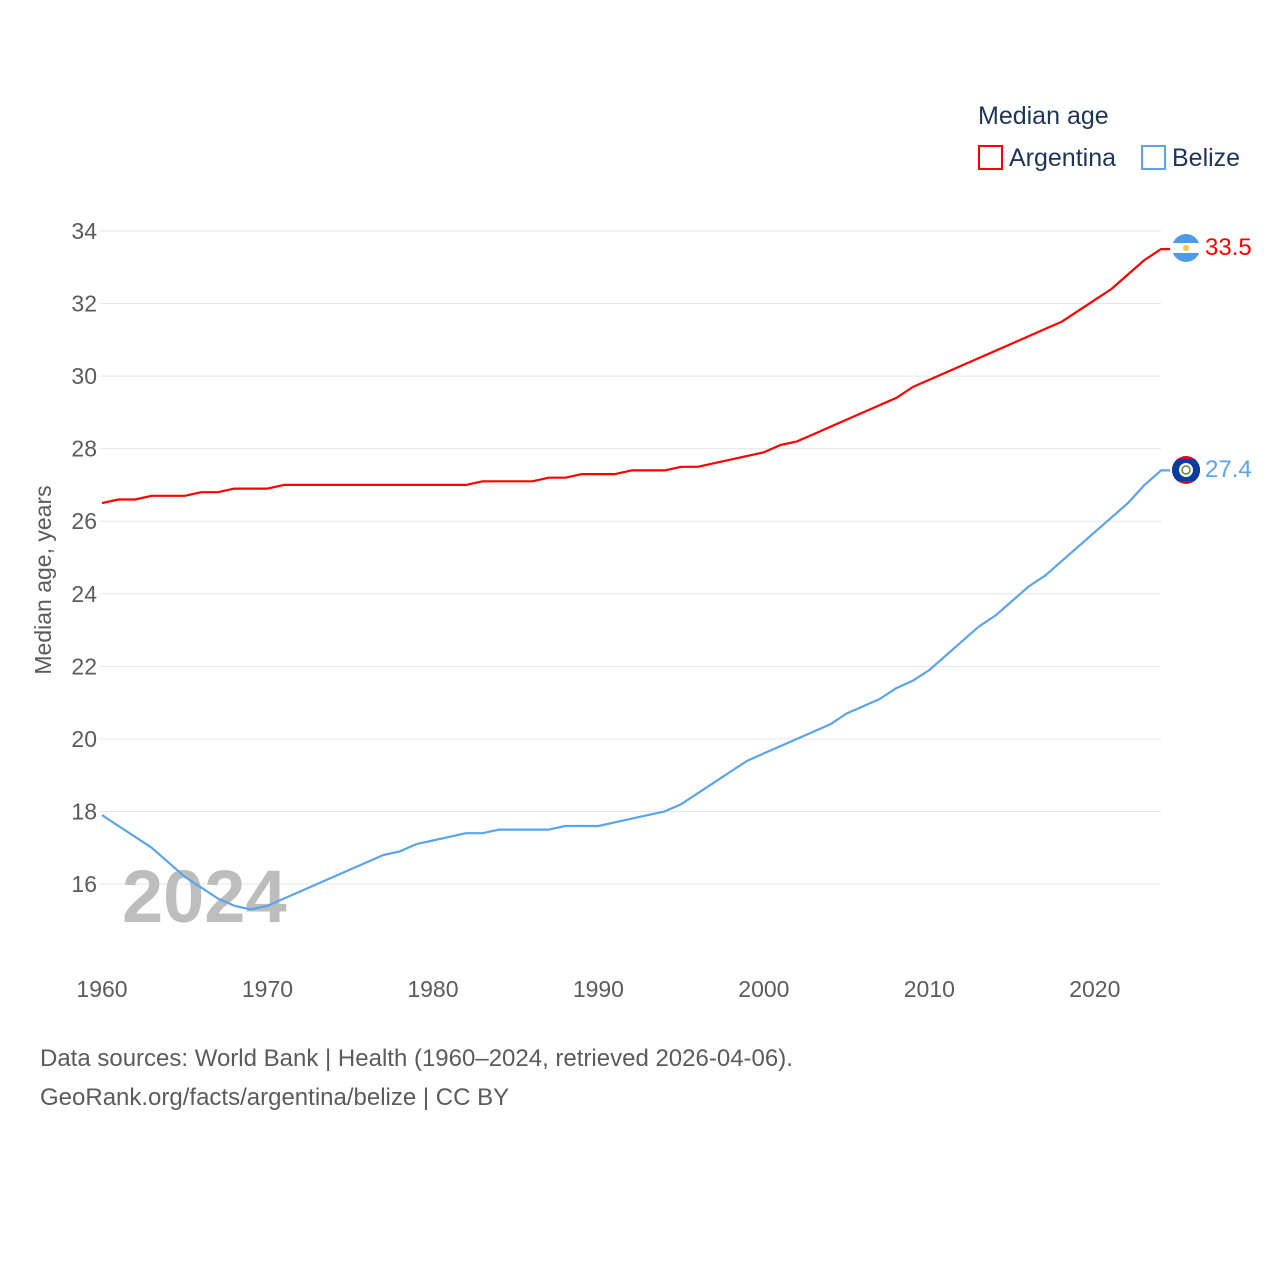 Image resolution: width=1280 pixels, height=1280 pixels. I want to click on legend-item-belize: Belize, so click(1190, 158).